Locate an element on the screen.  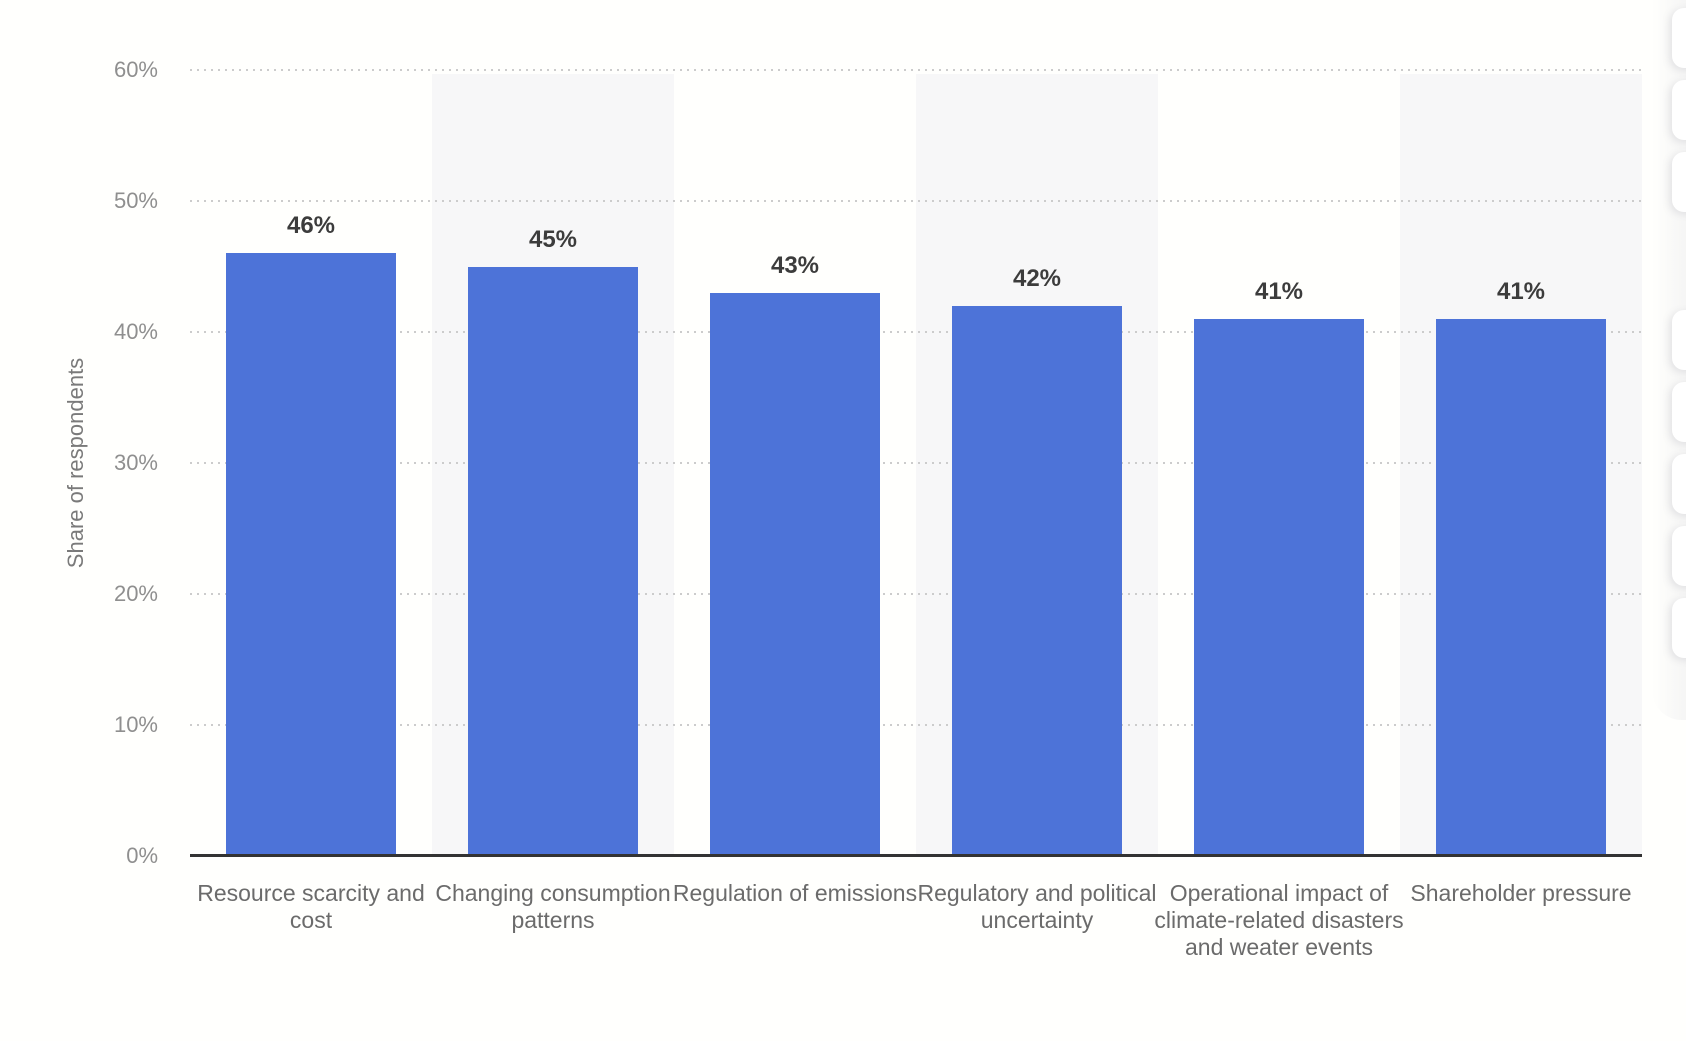
category-label: Resource scarcity and cost is located at coordinates (311, 906).